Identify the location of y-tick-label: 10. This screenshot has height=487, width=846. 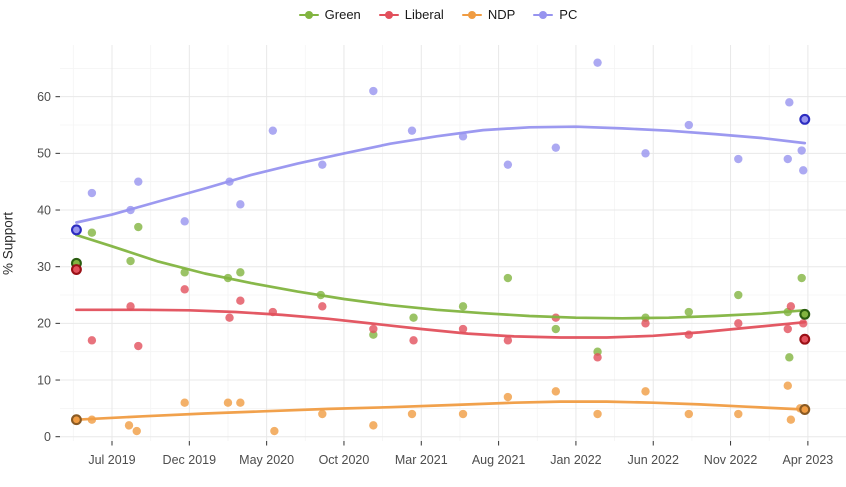
(44, 380).